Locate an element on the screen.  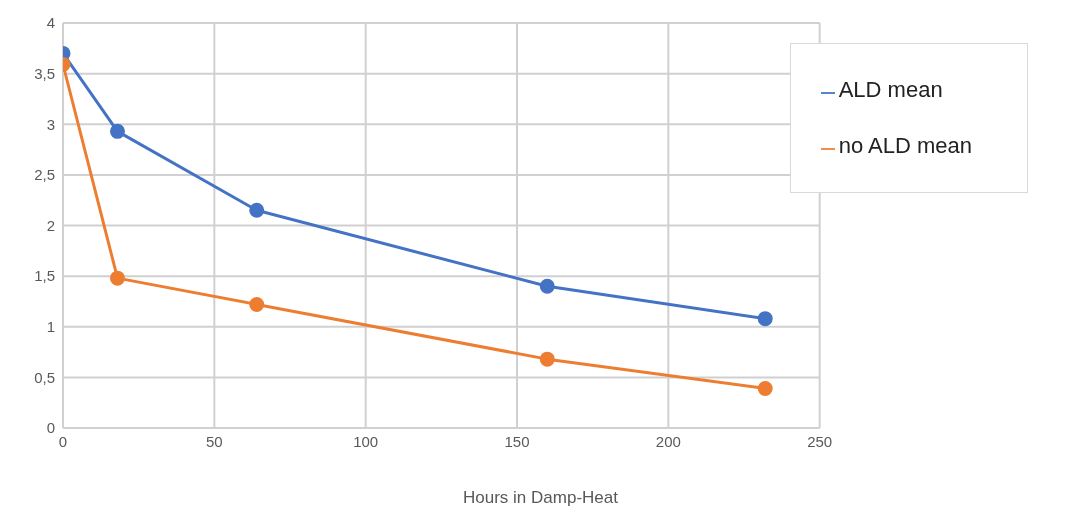
x-tick-label: 0 is located at coordinates (63, 441).